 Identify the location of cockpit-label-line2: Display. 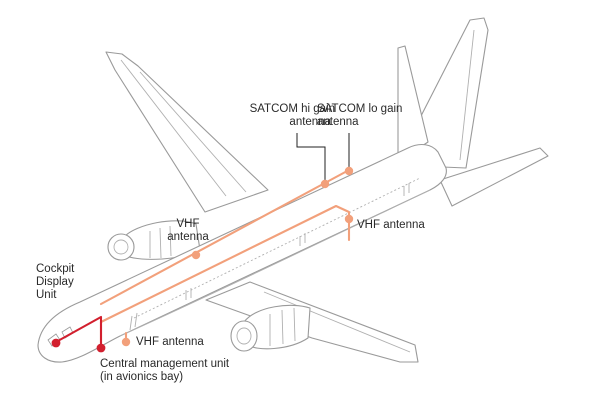
(55, 282).